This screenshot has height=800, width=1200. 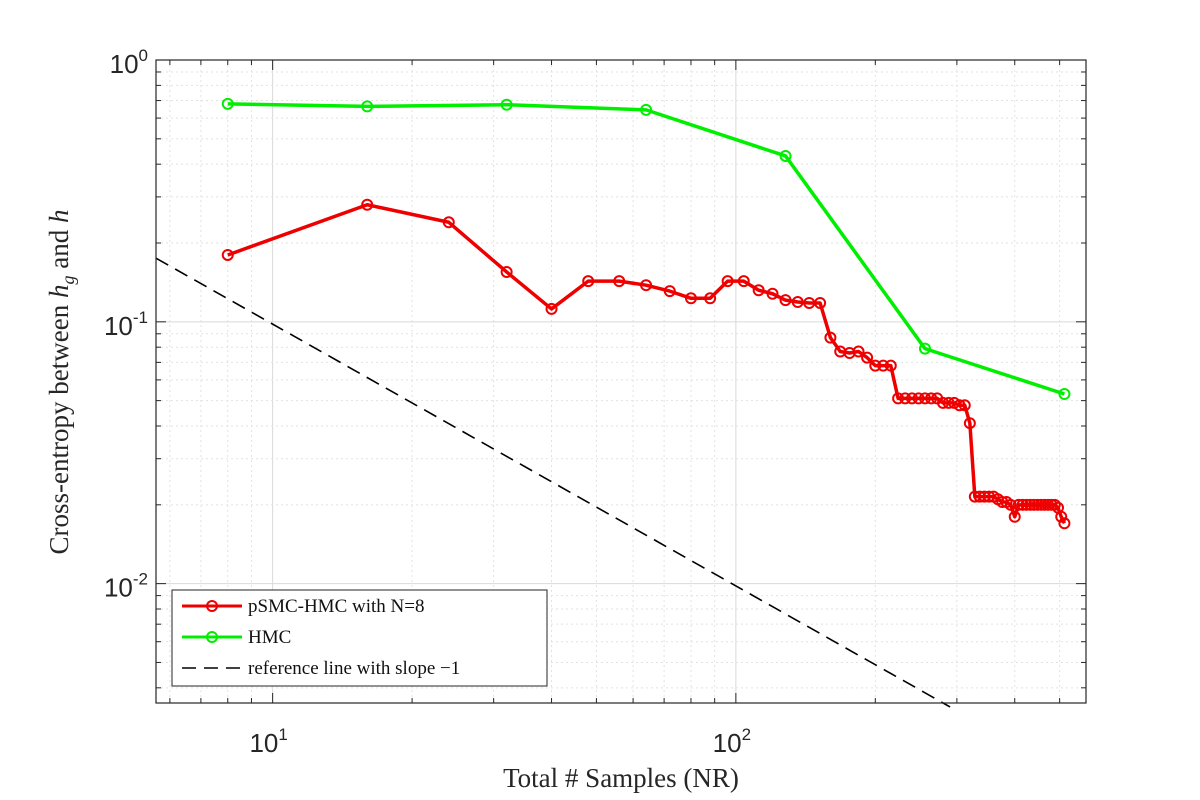 I want to click on x-tick-labels: 10¹ 10², so click(x=500, y=741).